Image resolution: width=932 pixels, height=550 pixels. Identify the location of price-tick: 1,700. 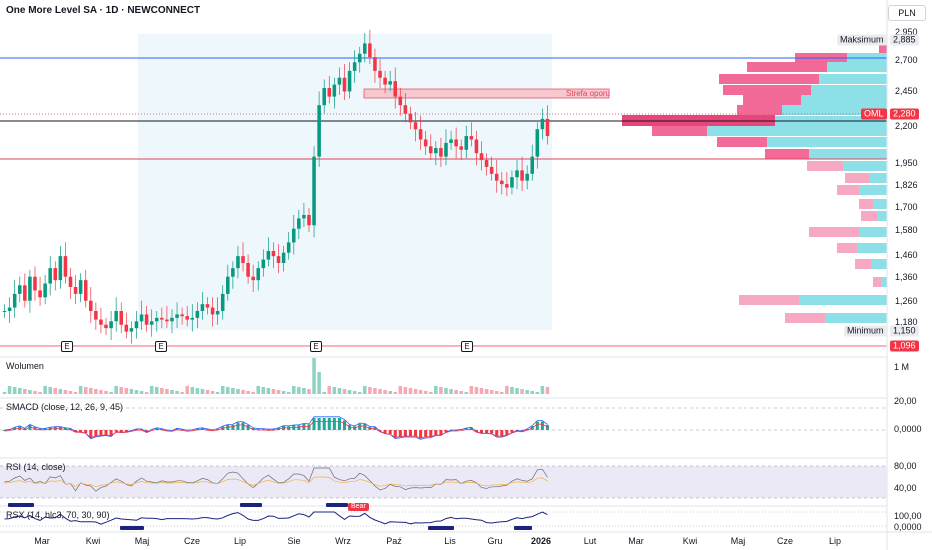
(906, 207).